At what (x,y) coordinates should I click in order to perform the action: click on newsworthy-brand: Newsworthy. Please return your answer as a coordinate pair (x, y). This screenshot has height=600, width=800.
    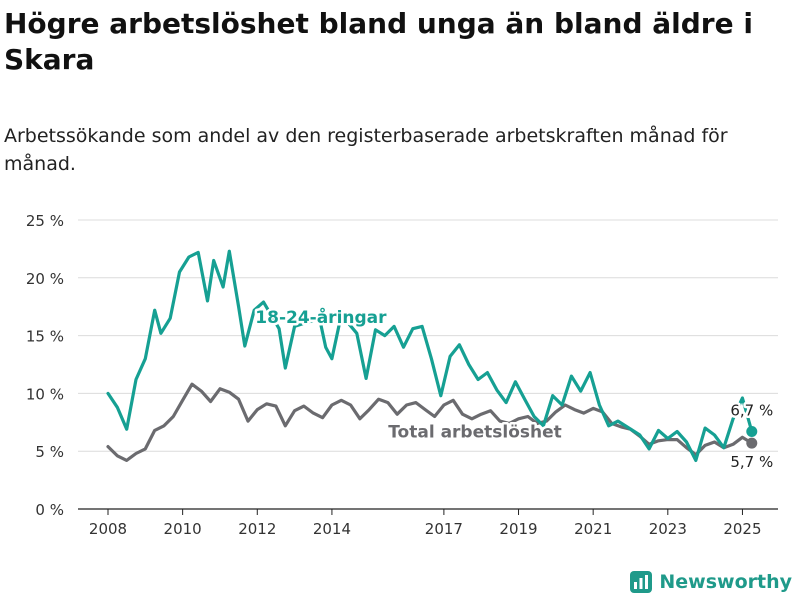
    Looking at the image, I should click on (710, 582).